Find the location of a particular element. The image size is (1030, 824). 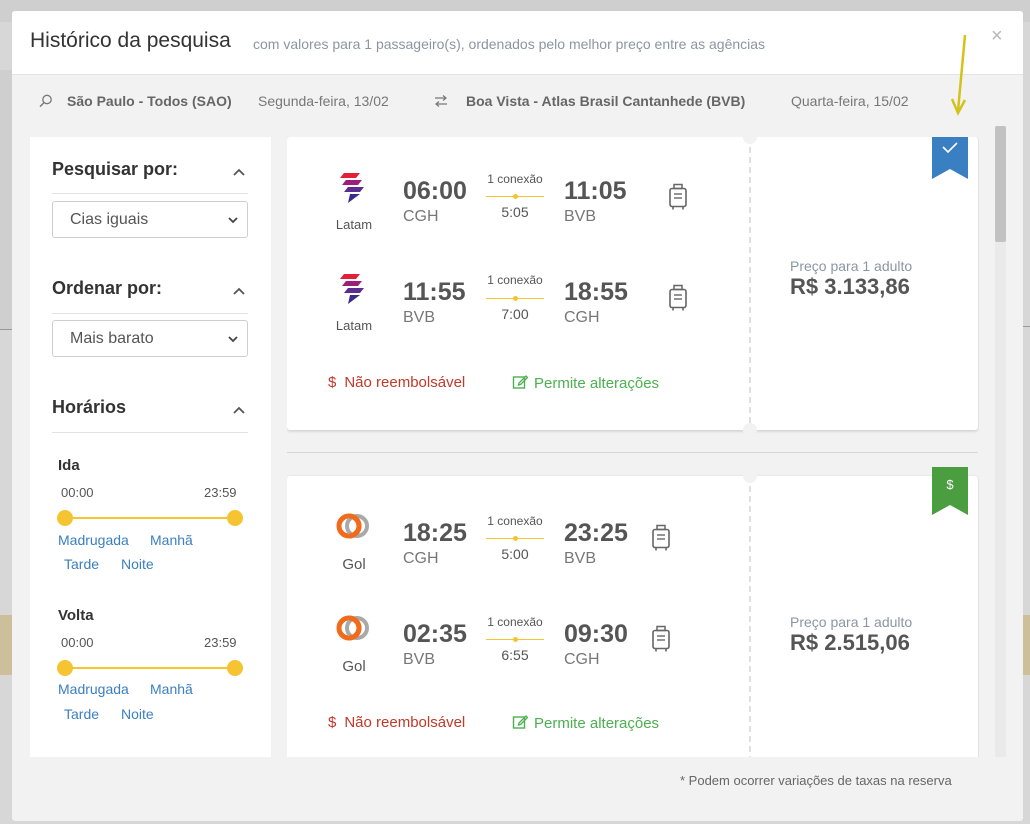

ida-link-madrugada: Madrugada is located at coordinates (93, 540).